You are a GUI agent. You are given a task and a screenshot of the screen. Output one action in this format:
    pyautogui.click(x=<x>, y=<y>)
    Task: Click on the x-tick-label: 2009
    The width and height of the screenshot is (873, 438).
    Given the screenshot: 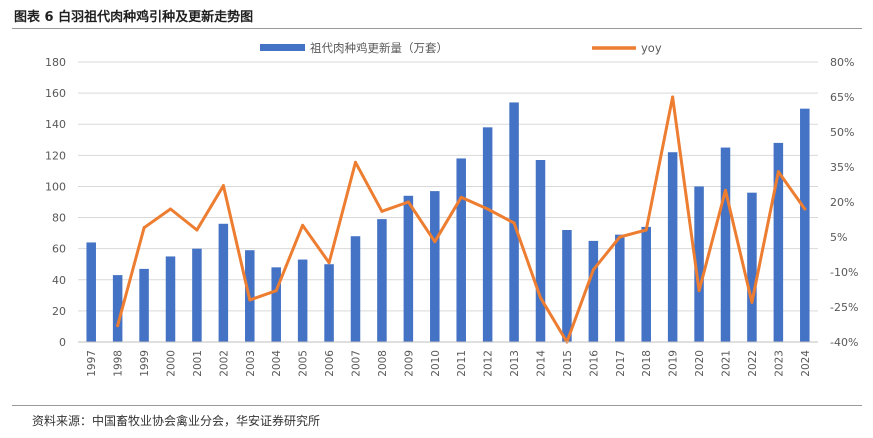 What is the action you would take?
    pyautogui.click(x=409, y=363)
    